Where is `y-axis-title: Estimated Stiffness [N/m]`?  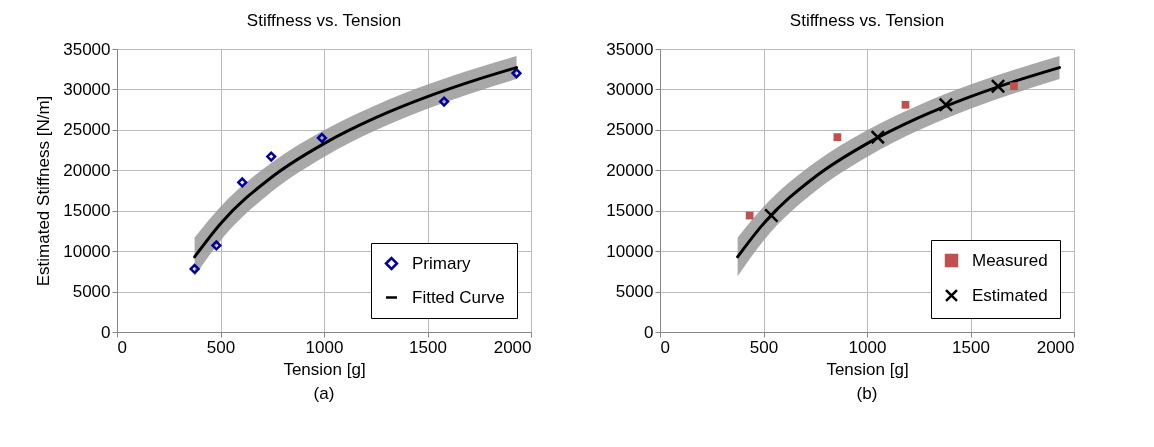 y-axis-title: Estimated Stiffness [N/m] is located at coordinates (44, 191).